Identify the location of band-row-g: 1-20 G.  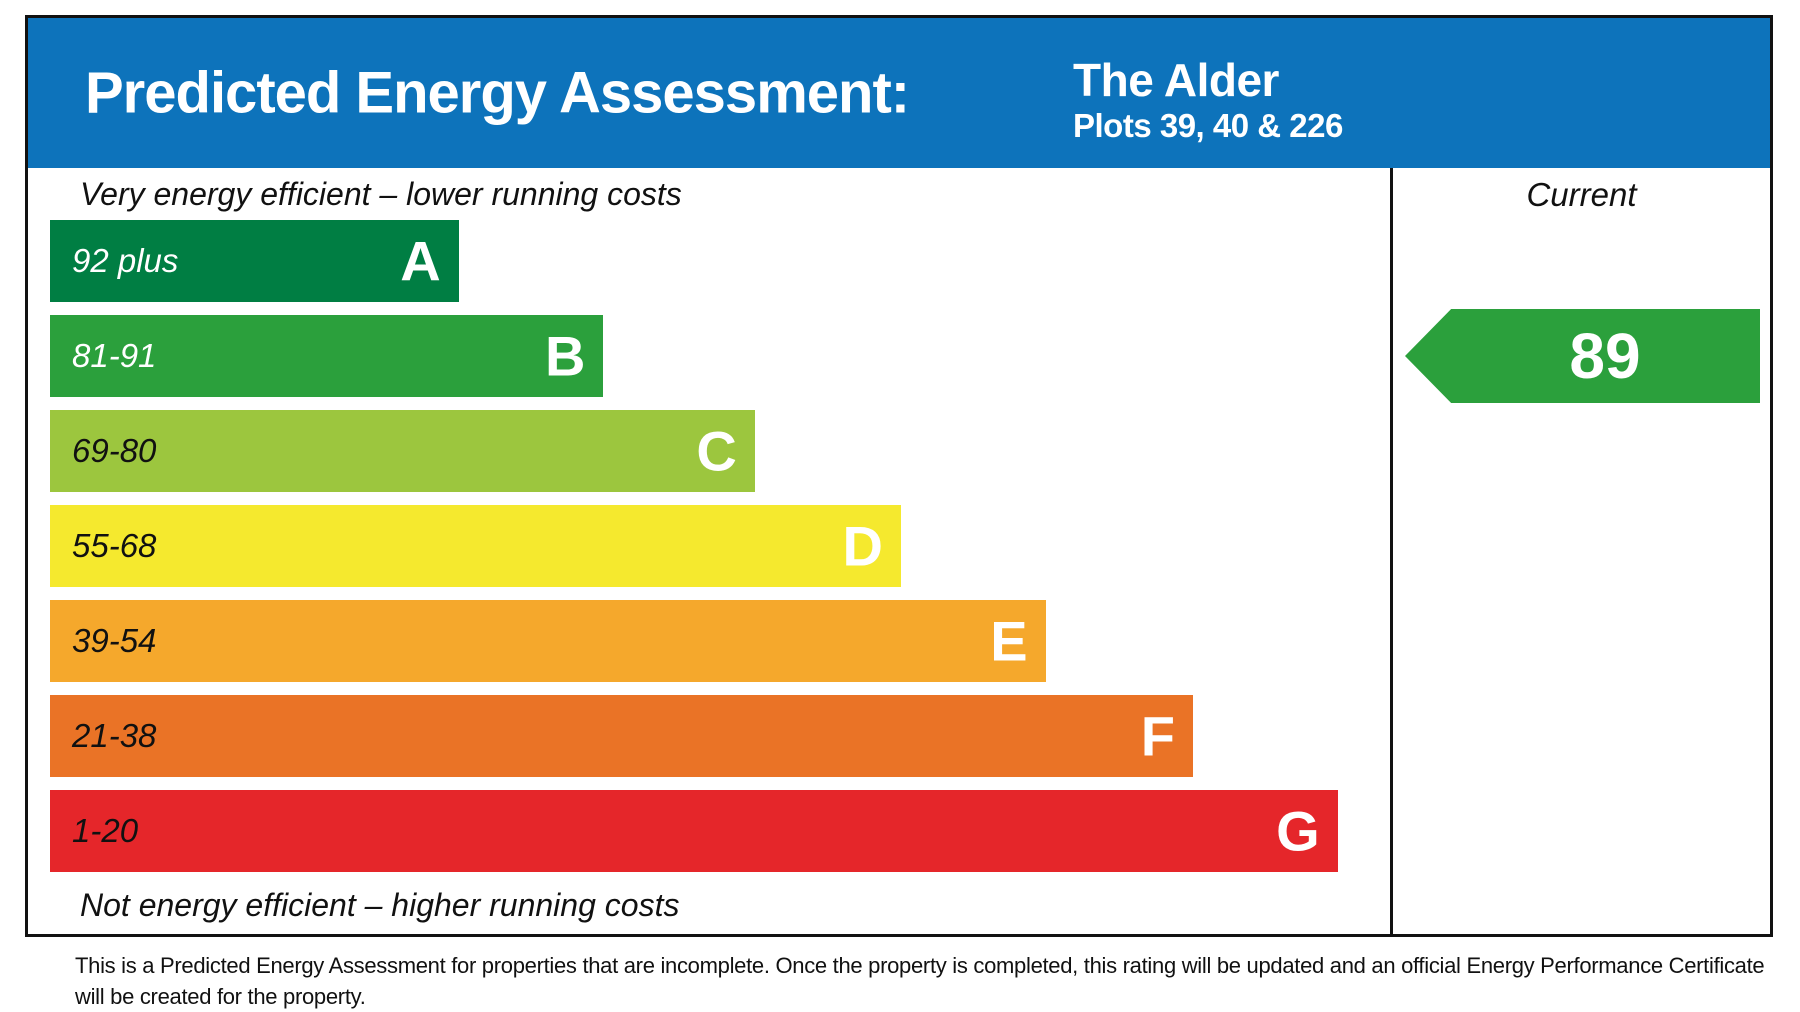
(694, 831).